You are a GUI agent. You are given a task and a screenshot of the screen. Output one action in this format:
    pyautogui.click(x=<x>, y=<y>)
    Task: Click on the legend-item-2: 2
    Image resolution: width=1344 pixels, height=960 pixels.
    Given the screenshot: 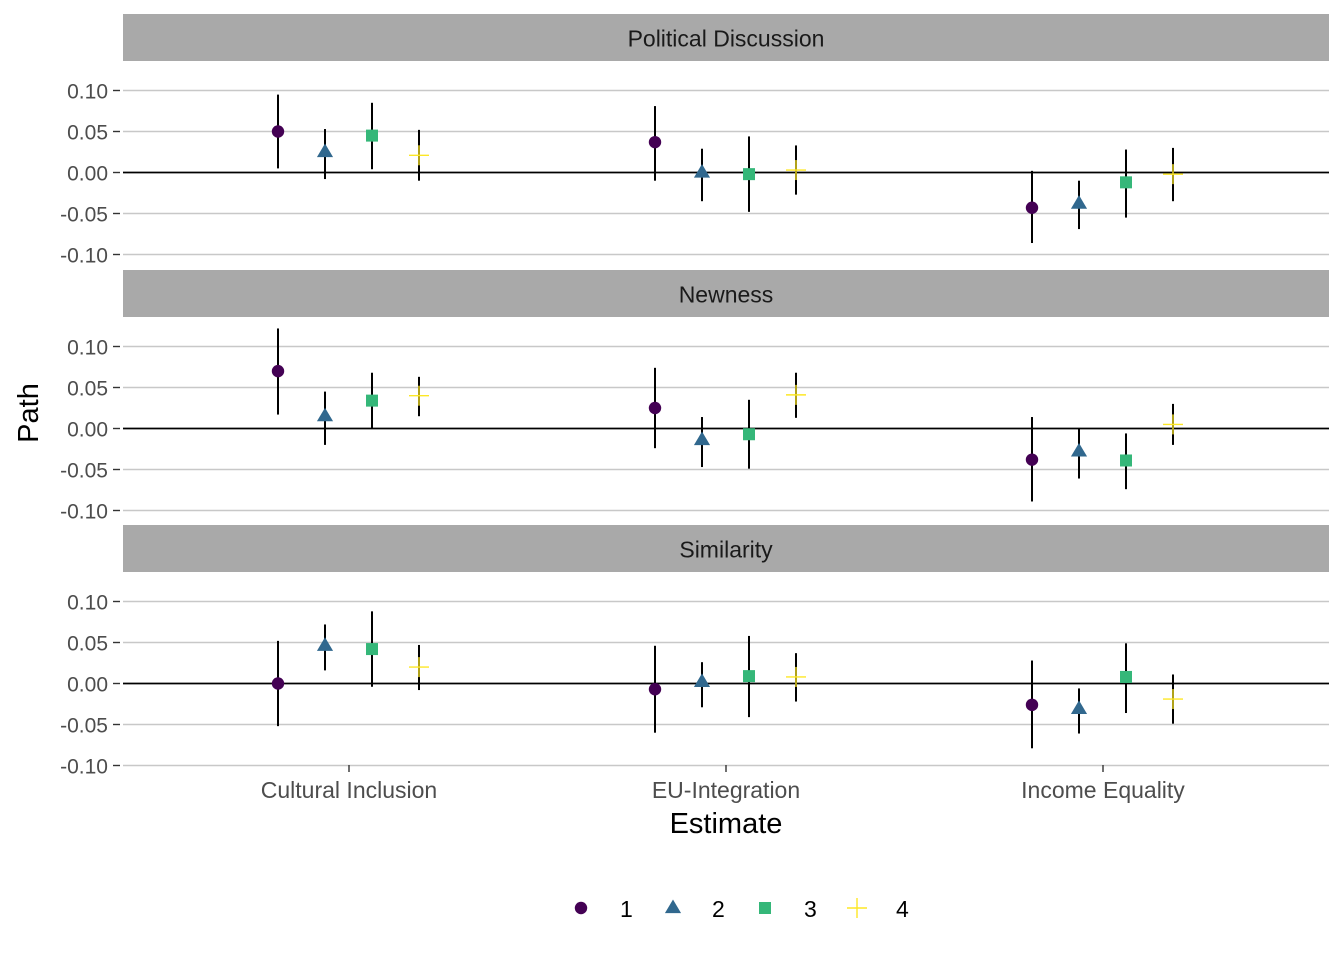 What is the action you would take?
    pyautogui.click(x=694, y=909)
    